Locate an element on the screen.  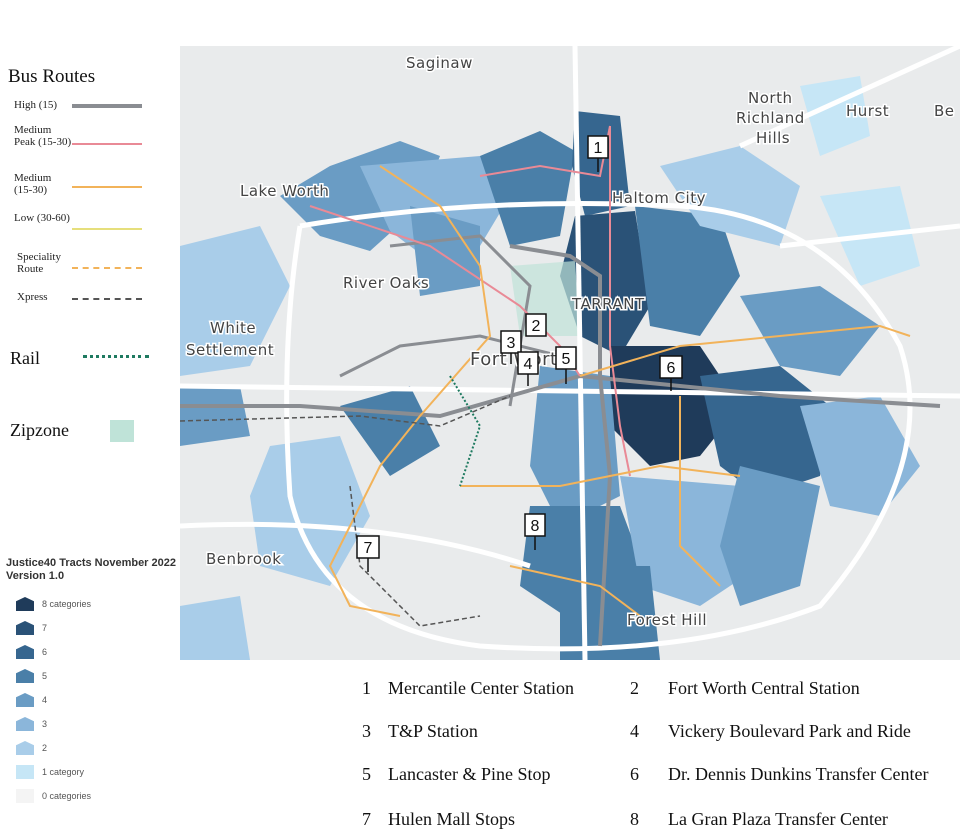
station-marker-2: 2 is located at coordinates (536, 325).